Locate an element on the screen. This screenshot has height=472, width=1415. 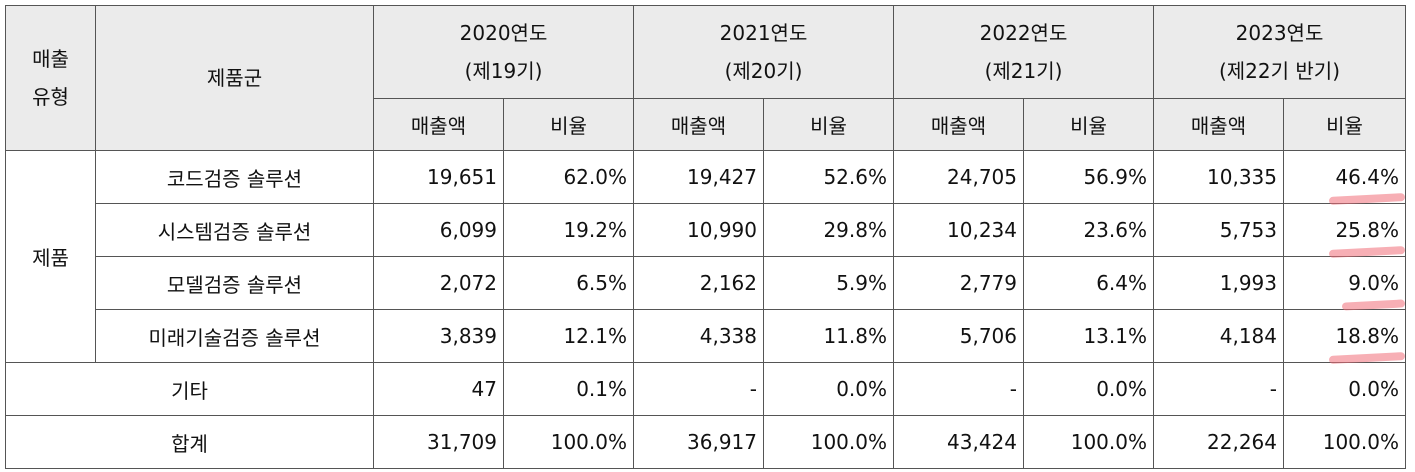
product-name-cell: 미래기술검증 솔루션 is located at coordinates (234, 336).